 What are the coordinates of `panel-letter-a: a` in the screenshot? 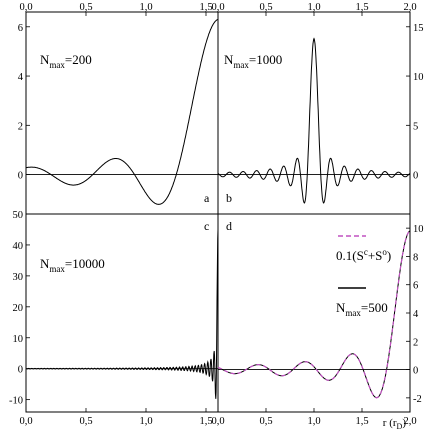 It's located at (207, 198).